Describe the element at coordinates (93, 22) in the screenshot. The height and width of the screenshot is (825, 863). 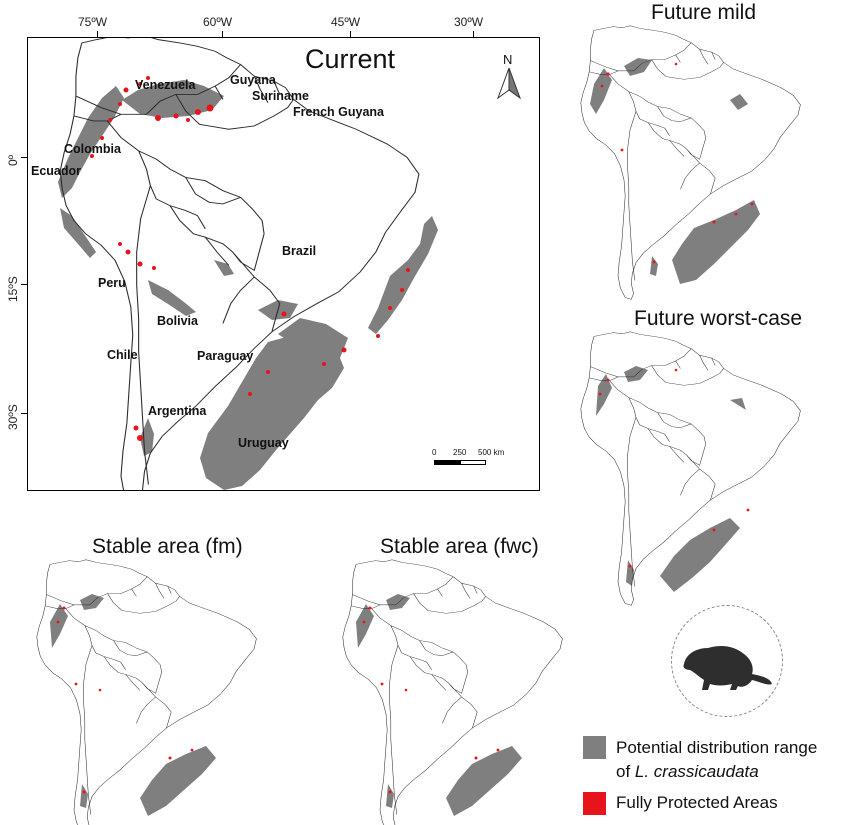
I see `lon-tick-75w: 75ºW` at that location.